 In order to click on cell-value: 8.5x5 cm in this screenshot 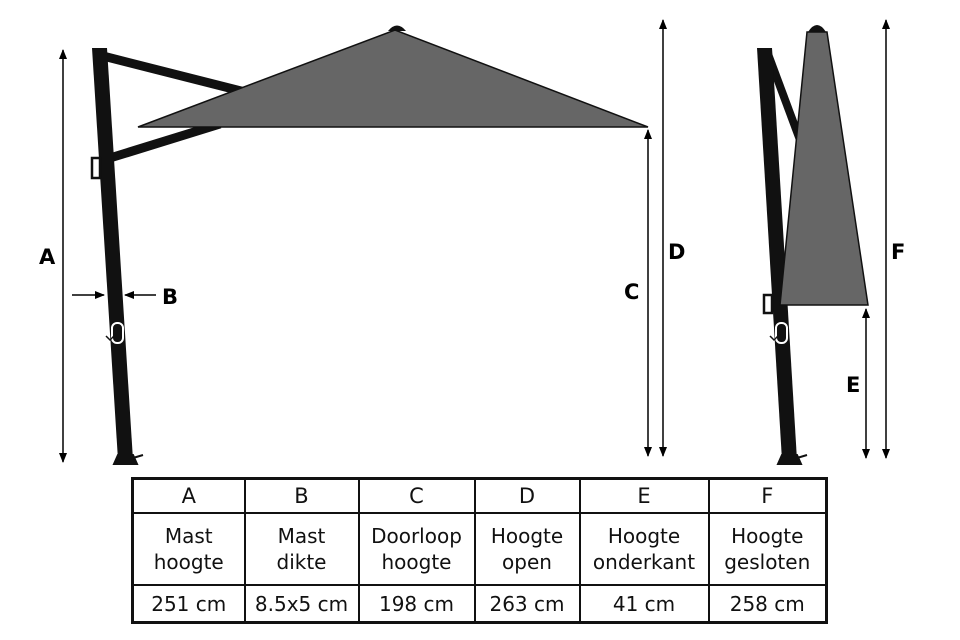, I will do `click(301, 604)`.